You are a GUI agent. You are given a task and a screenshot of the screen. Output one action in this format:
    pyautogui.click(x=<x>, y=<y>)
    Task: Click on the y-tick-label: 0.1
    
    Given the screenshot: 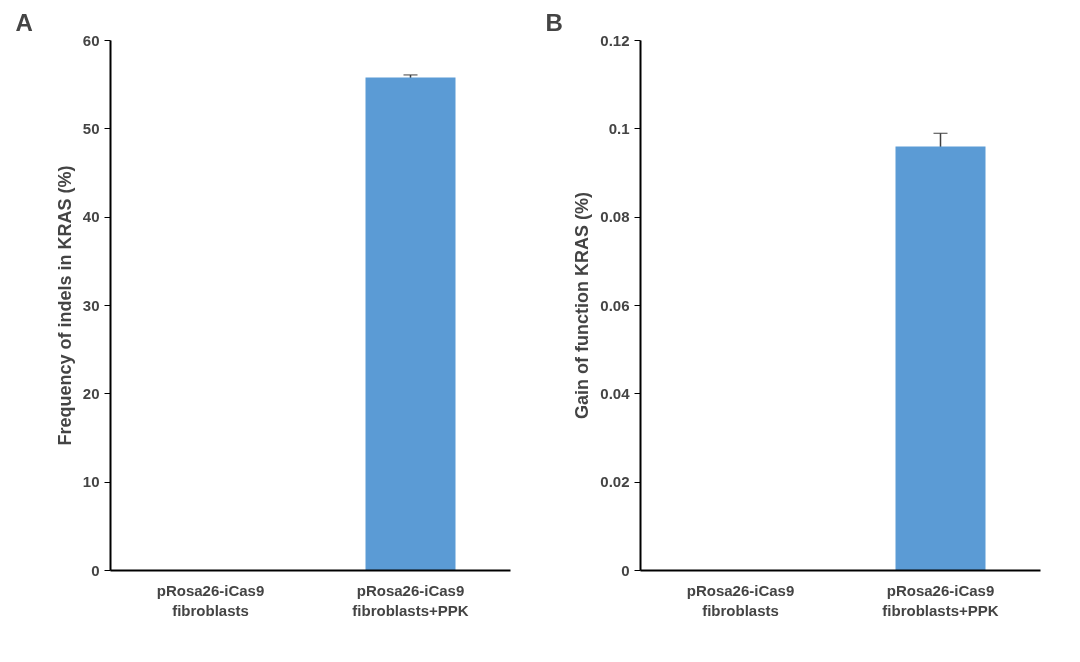 What is the action you would take?
    pyautogui.click(x=619, y=128)
    